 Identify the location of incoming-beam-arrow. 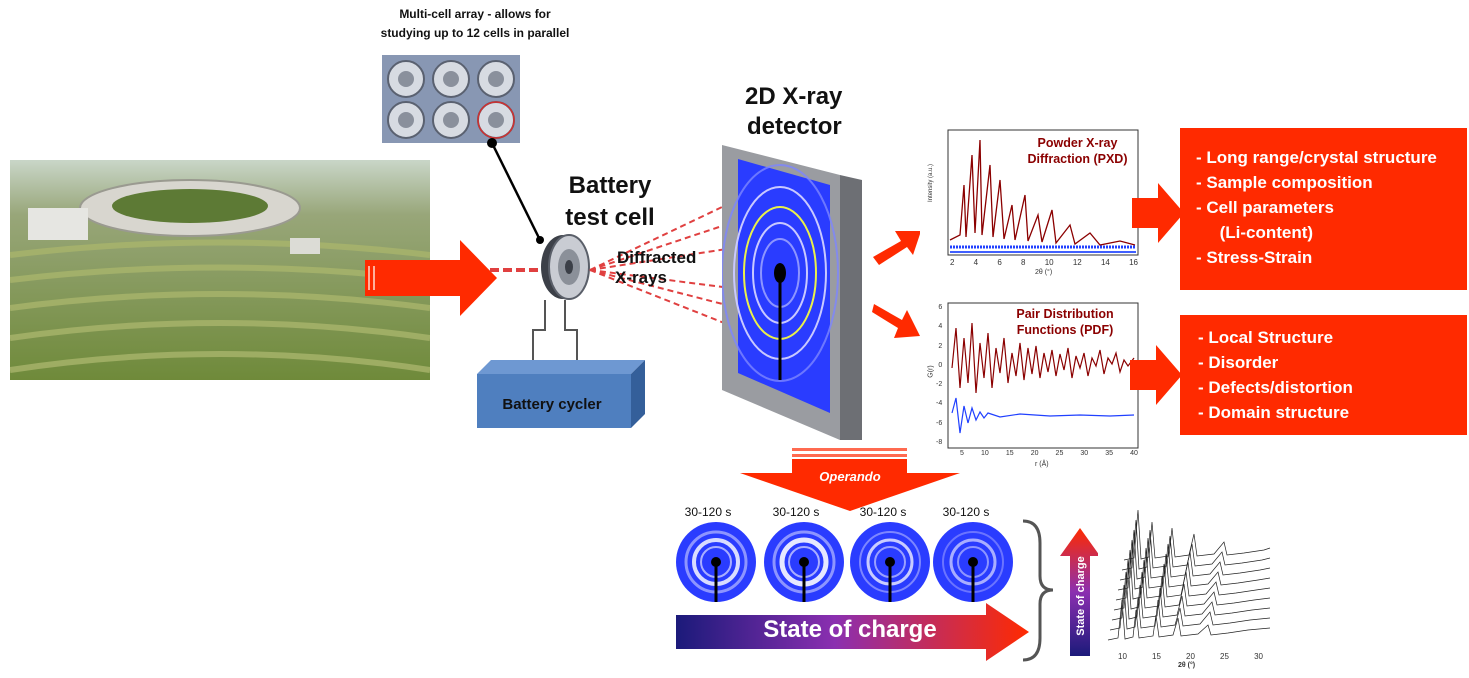
(431, 278).